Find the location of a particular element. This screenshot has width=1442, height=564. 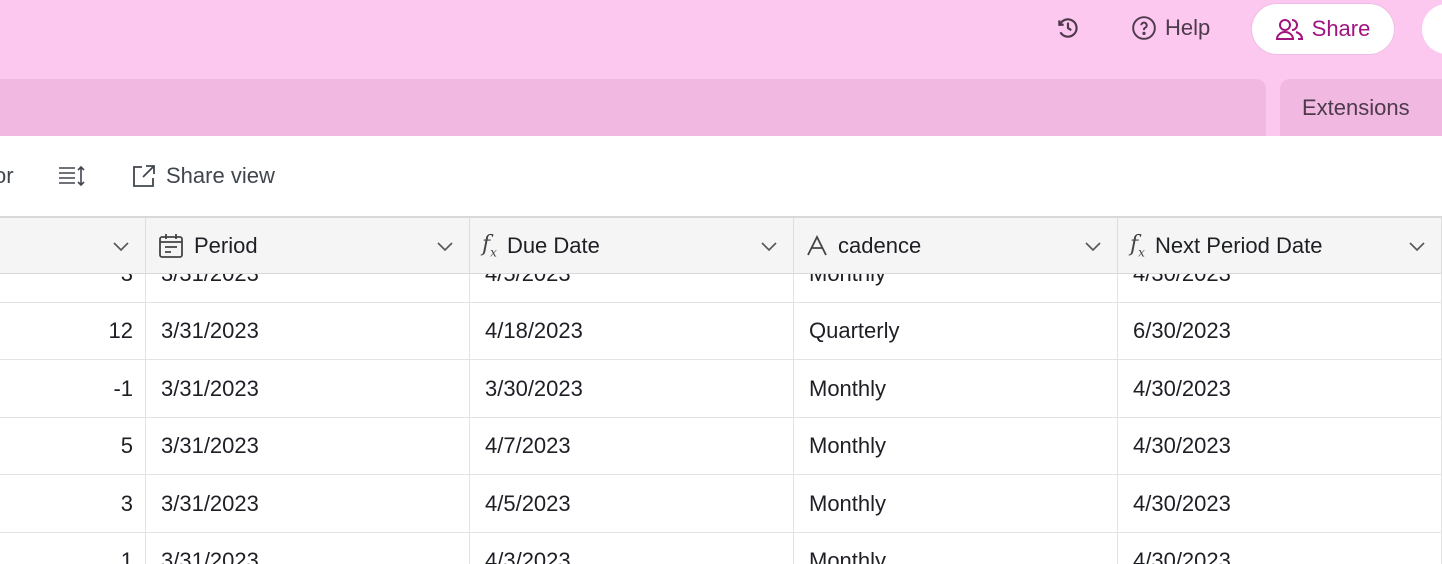

column-header-cadence: cadence is located at coordinates (956, 246).